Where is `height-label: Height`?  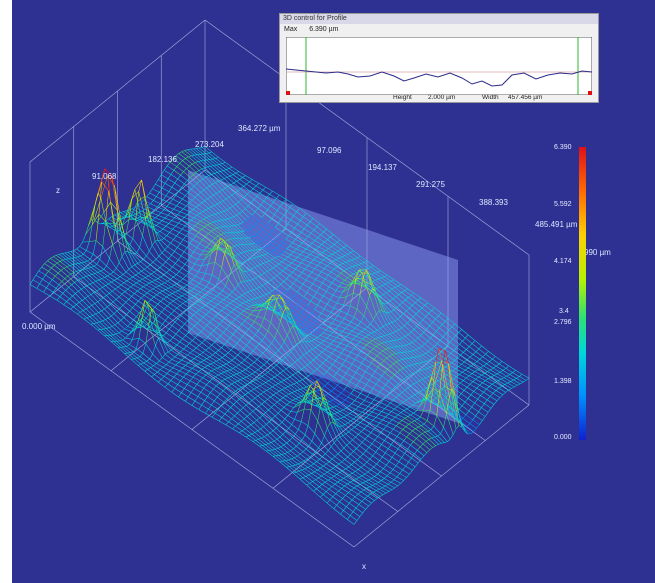
height-label: Height is located at coordinates (402, 97).